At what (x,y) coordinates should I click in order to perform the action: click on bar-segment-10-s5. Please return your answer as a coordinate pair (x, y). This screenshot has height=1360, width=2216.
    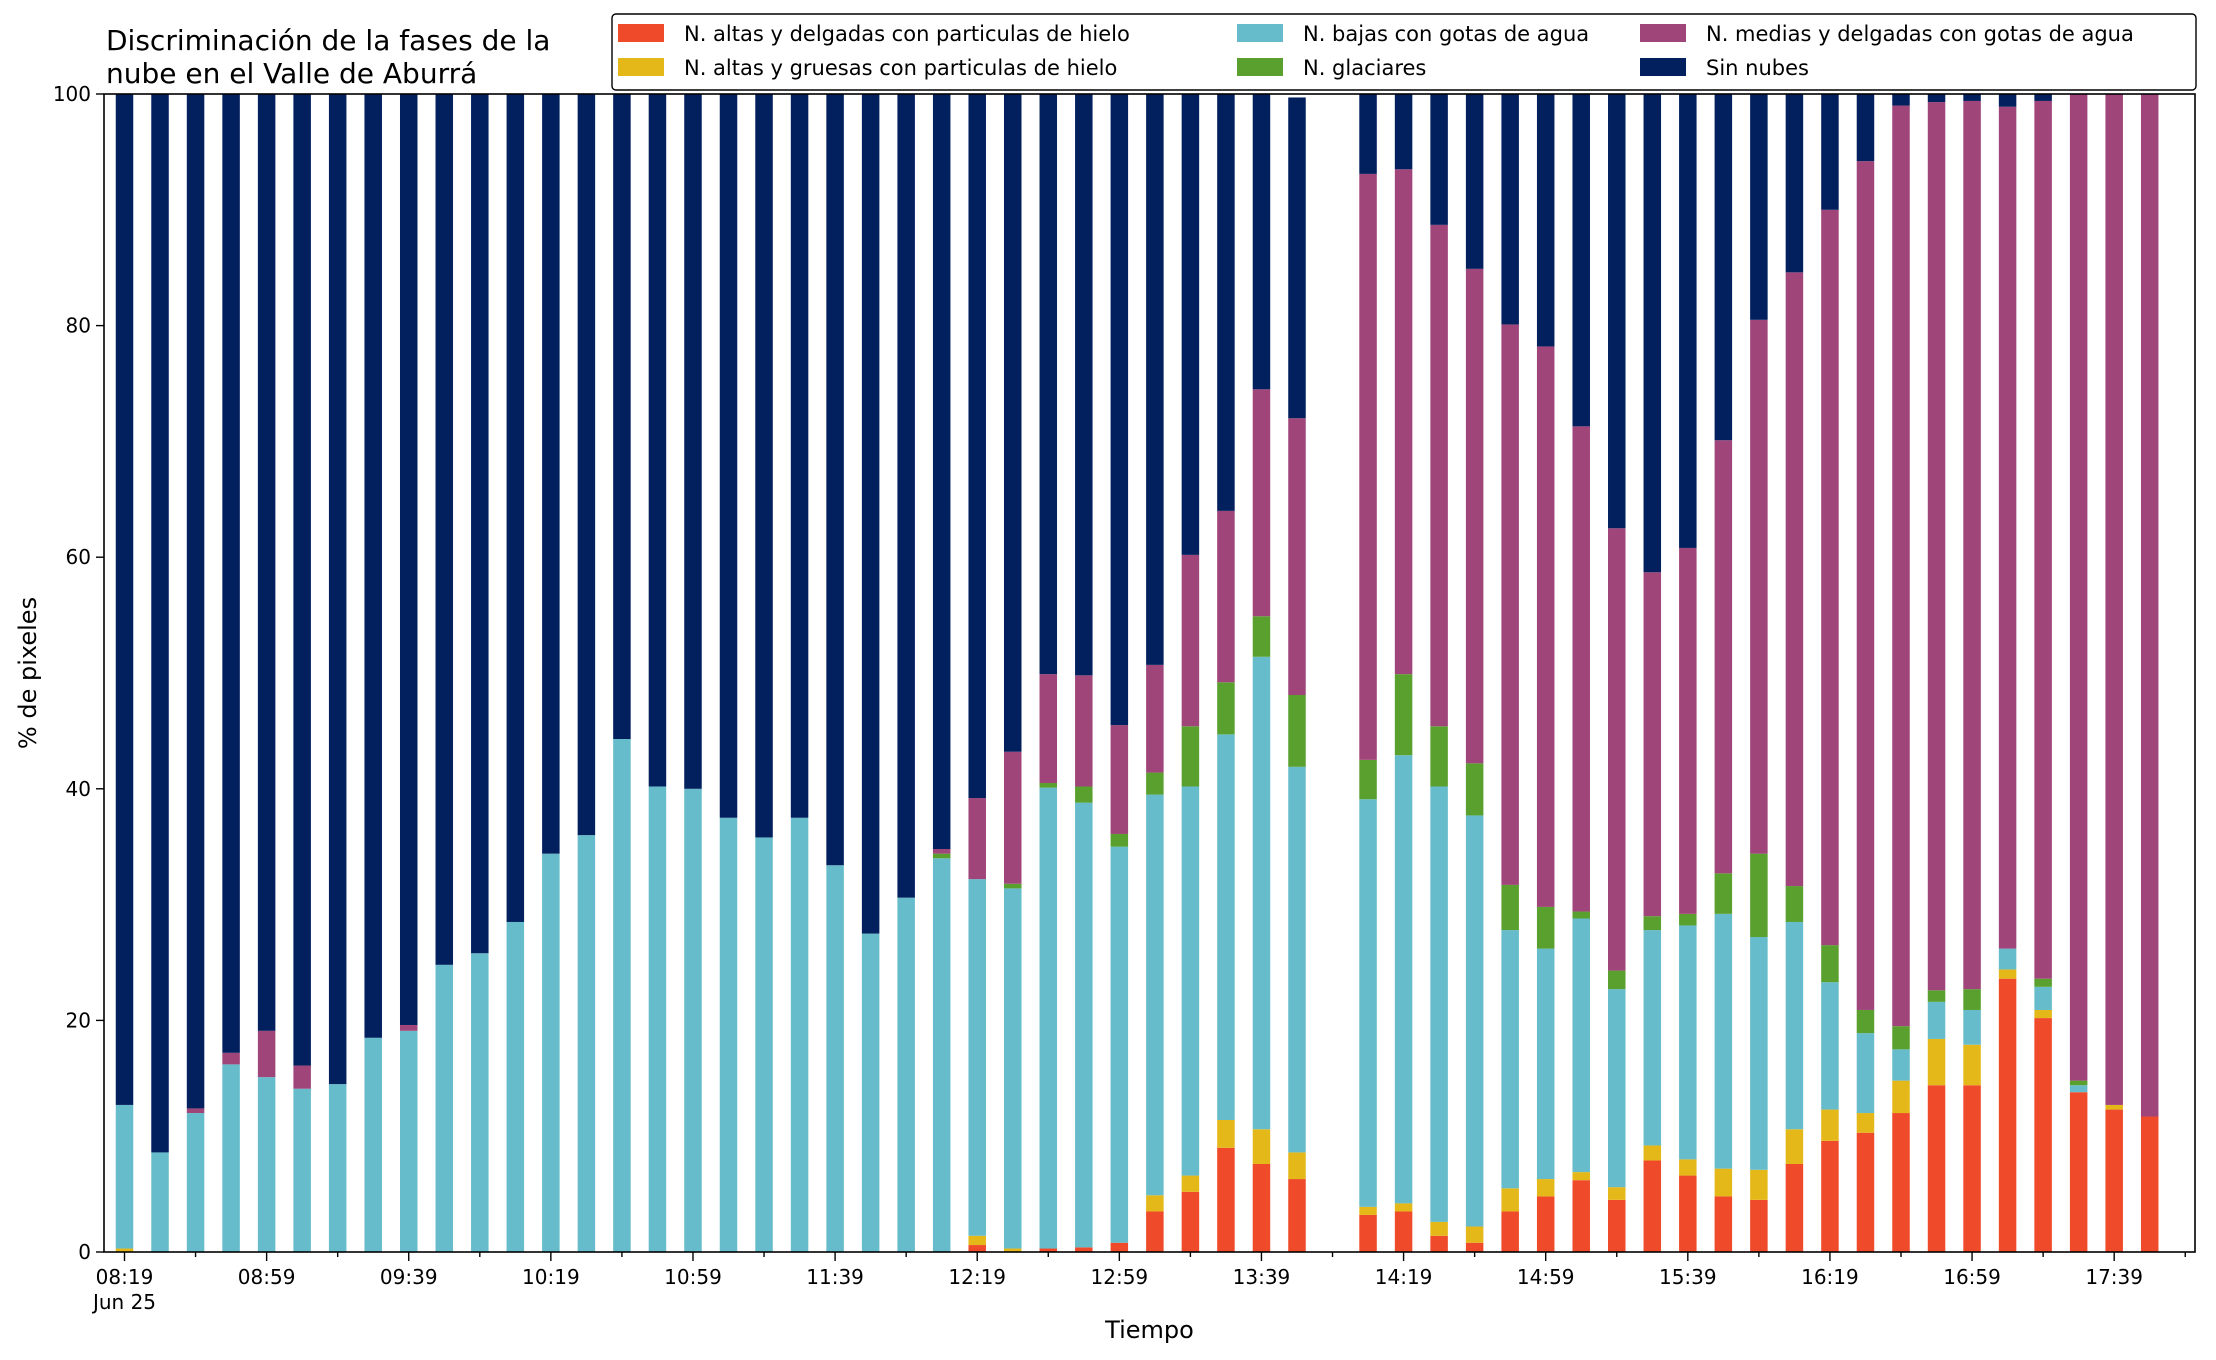
    Looking at the image, I should click on (480, 524).